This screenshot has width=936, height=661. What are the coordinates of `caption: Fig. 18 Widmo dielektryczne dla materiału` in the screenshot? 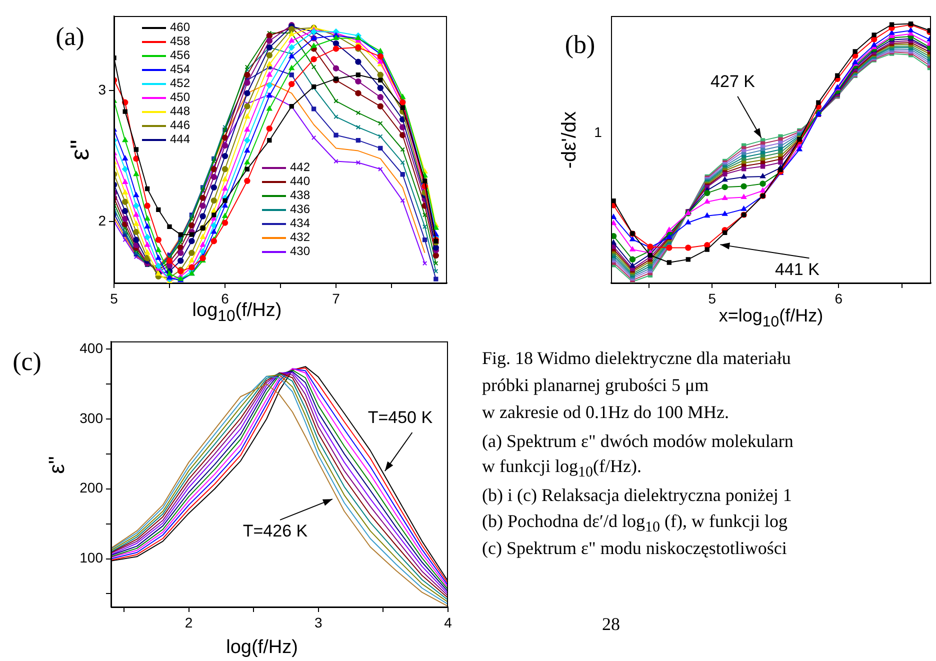 It's located at (636, 358).